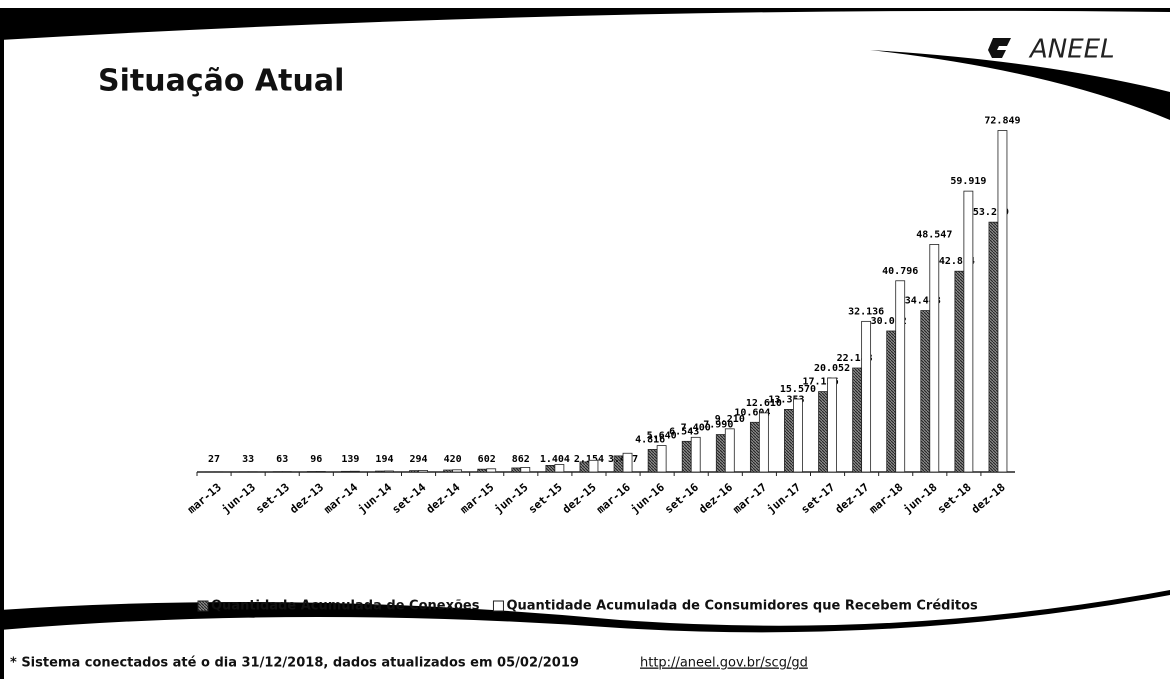 The height and width of the screenshot is (679, 1170). What do you see at coordinates (1002, 121) in the screenshot?
I see `value-label: 72.849` at bounding box center [1002, 121].